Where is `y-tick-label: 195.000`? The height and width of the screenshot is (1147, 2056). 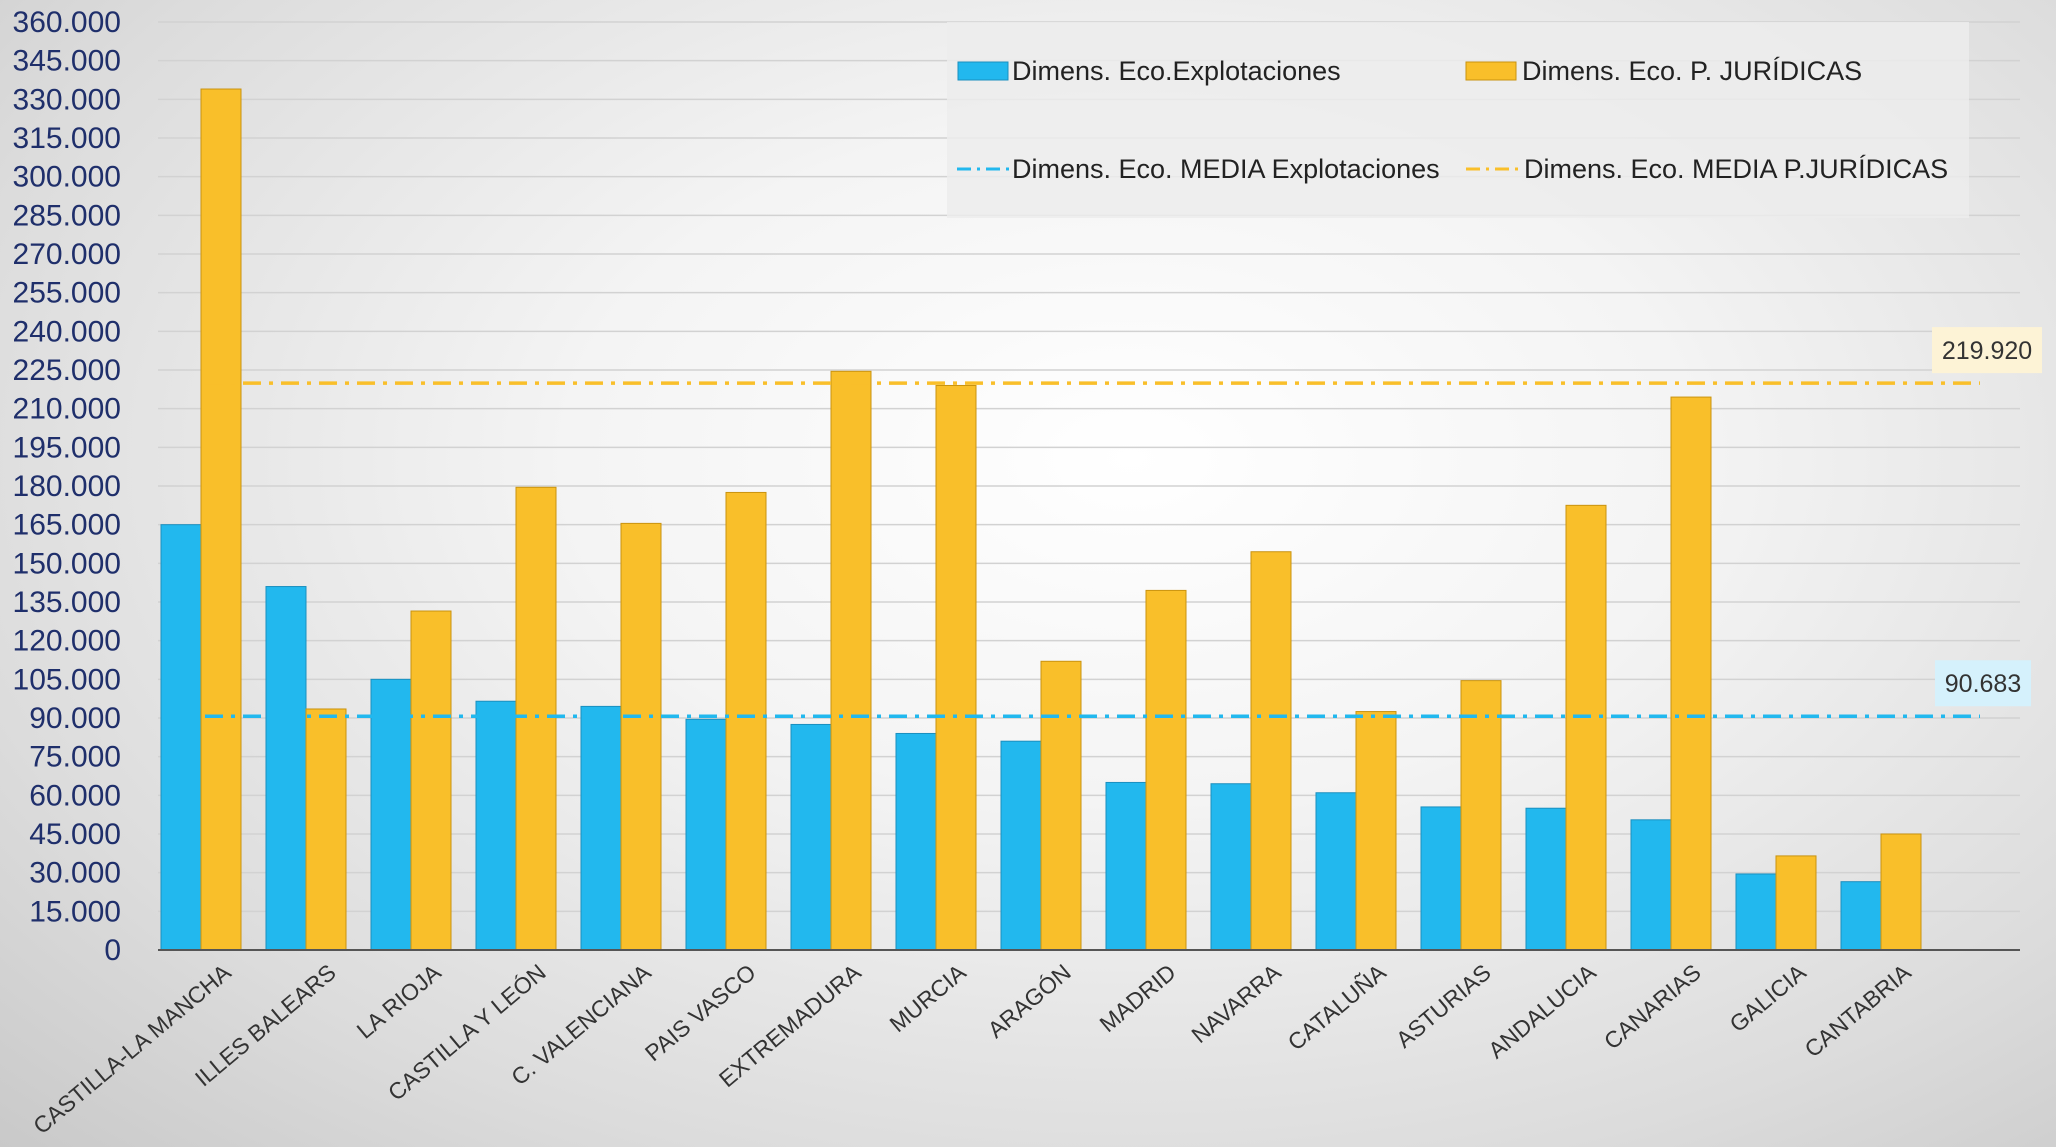
y-tick-label: 195.000 is located at coordinates (67, 447).